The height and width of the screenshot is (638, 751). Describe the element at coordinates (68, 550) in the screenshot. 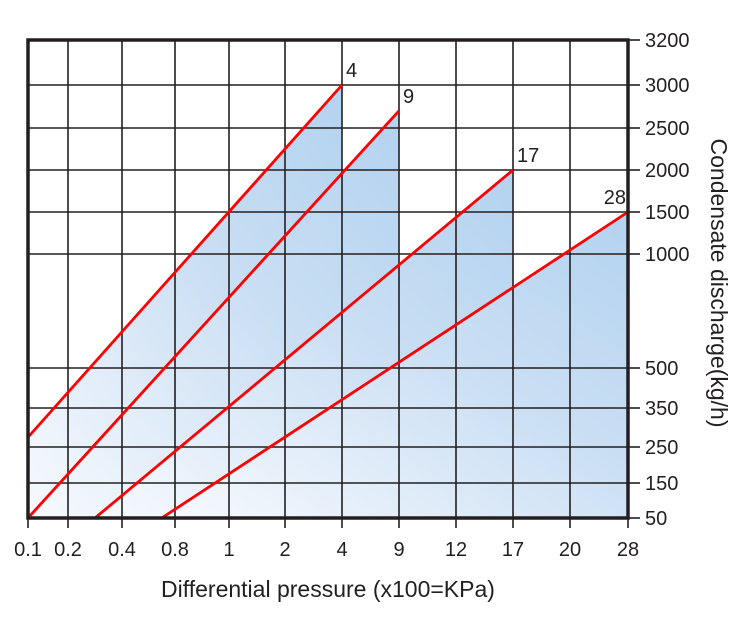

I see `x-tick-label: 0.2` at that location.